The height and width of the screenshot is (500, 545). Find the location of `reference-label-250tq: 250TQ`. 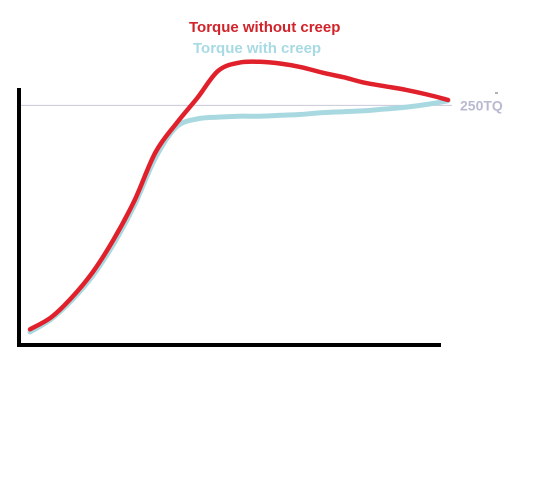

reference-label-250tq: 250TQ is located at coordinates (481, 105).